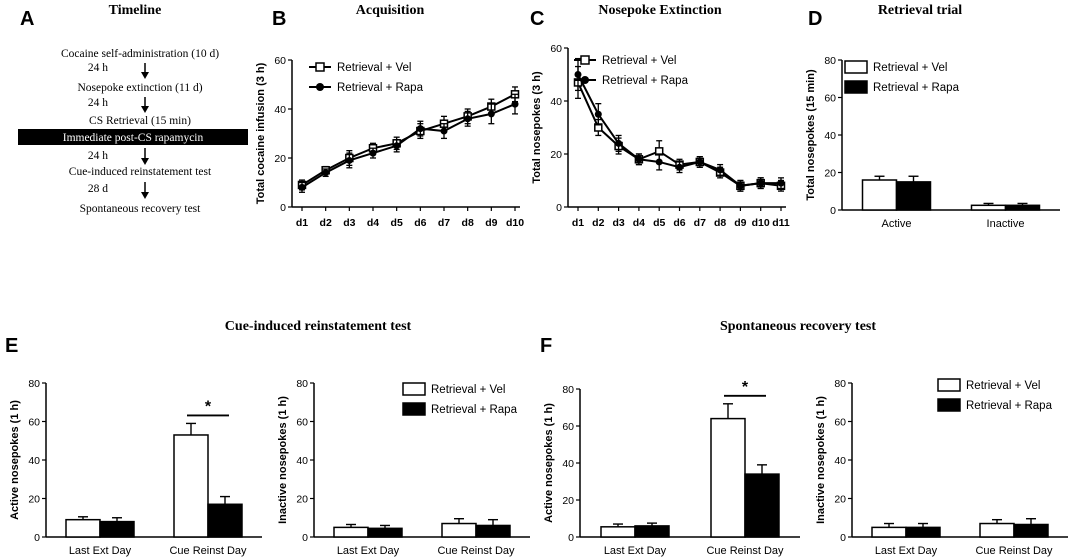  I want to click on x-tick-label: d3, so click(349, 223).